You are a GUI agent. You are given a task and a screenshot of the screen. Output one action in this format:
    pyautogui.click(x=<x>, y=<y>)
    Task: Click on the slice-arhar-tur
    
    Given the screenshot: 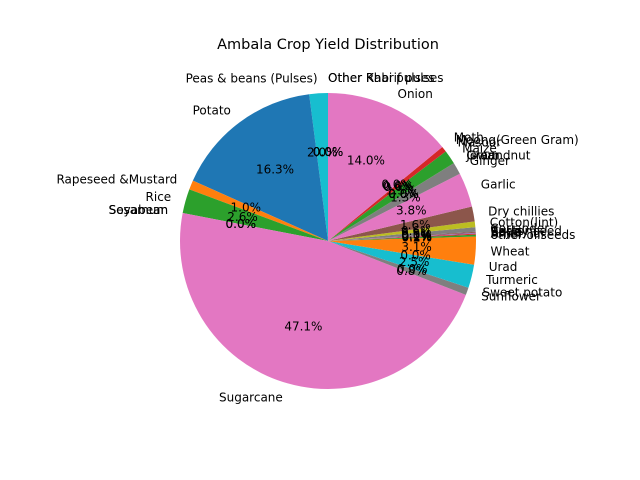 What is the action you would take?
    pyautogui.click(x=402, y=237)
    